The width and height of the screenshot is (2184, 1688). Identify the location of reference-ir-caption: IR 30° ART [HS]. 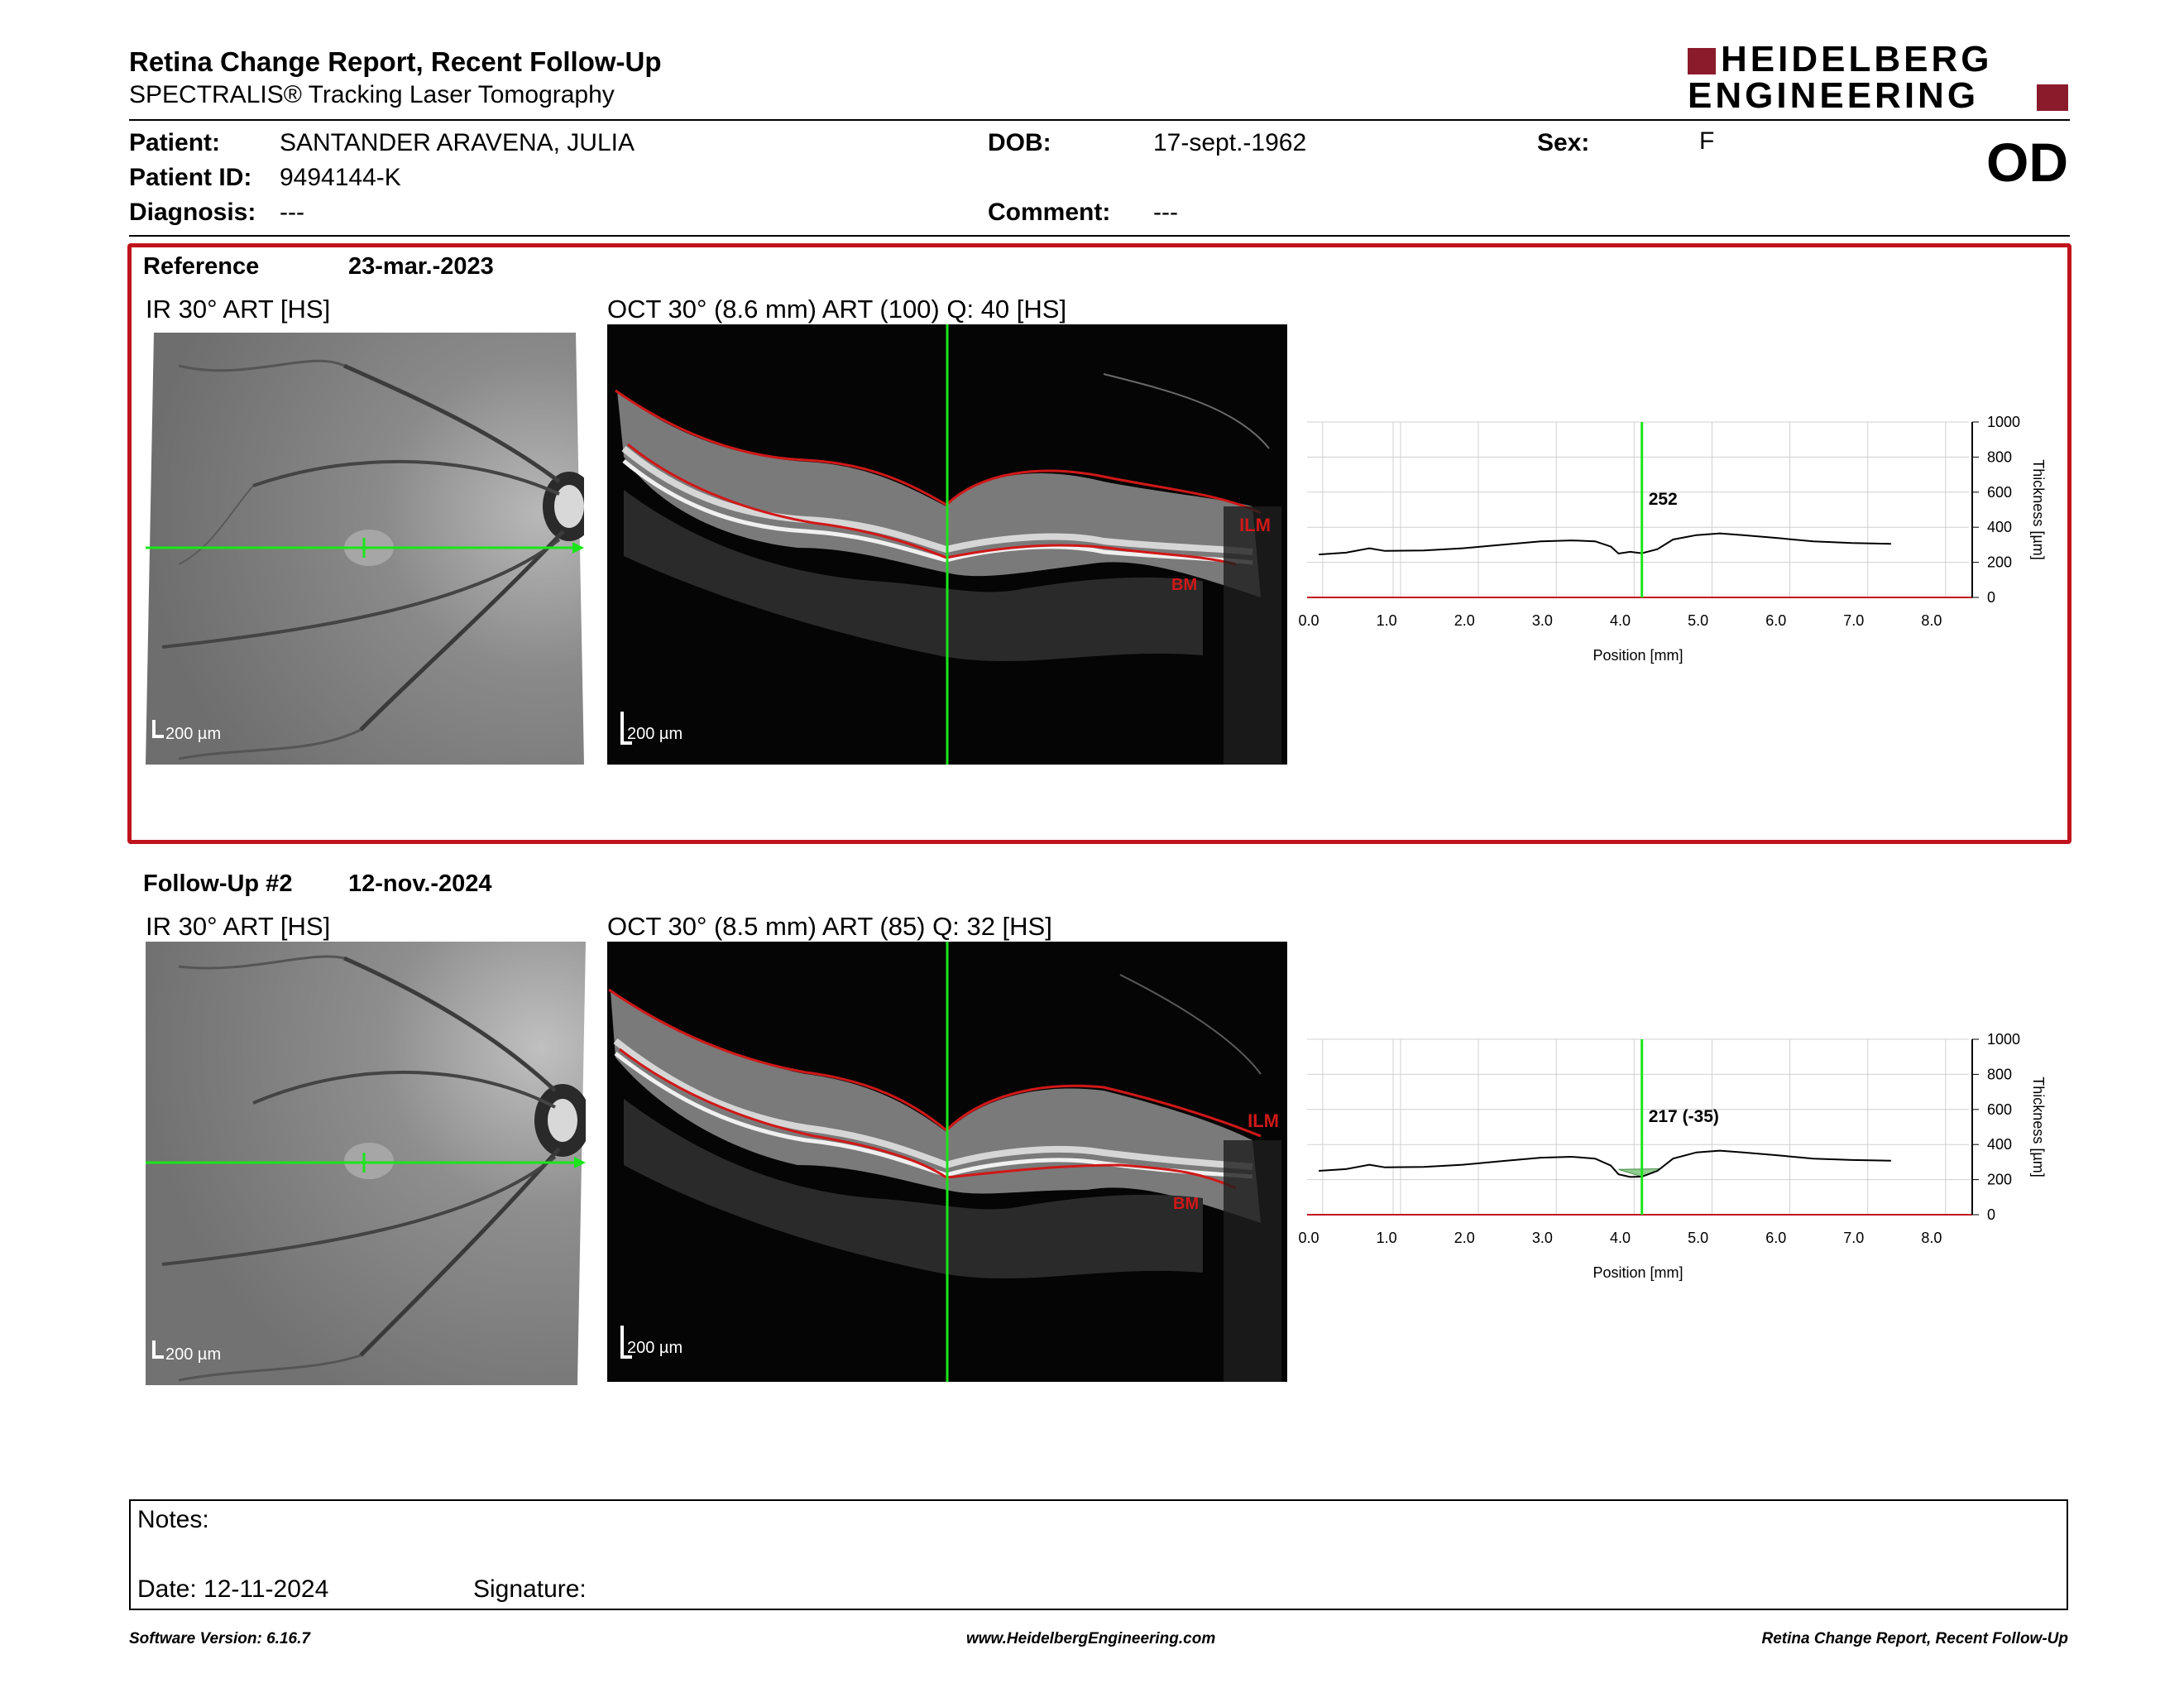
(238, 309).